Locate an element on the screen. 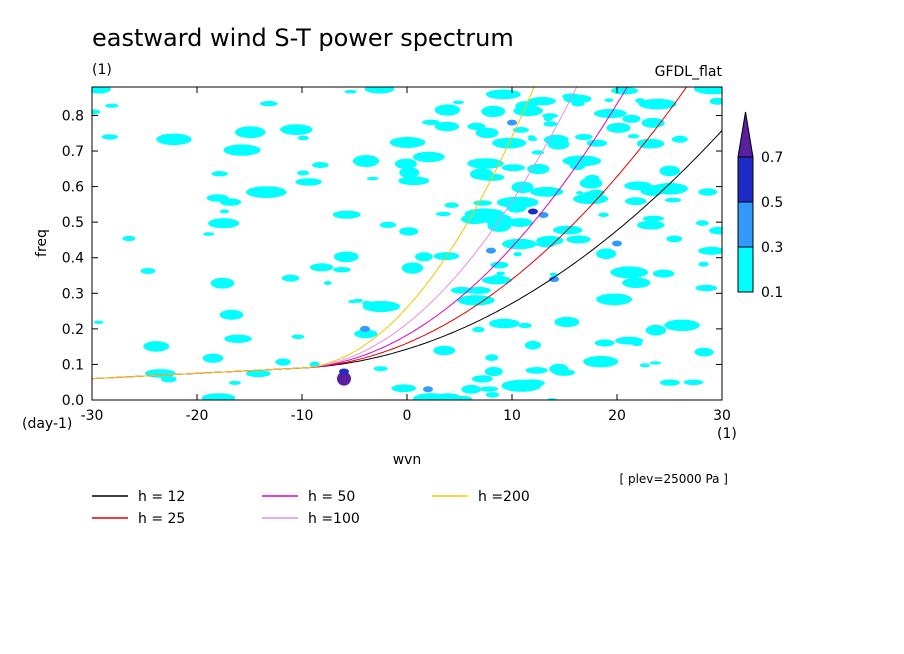 Image resolution: width=904 pixels, height=654 pixels. colorbar-label: 0.3 is located at coordinates (772, 248).